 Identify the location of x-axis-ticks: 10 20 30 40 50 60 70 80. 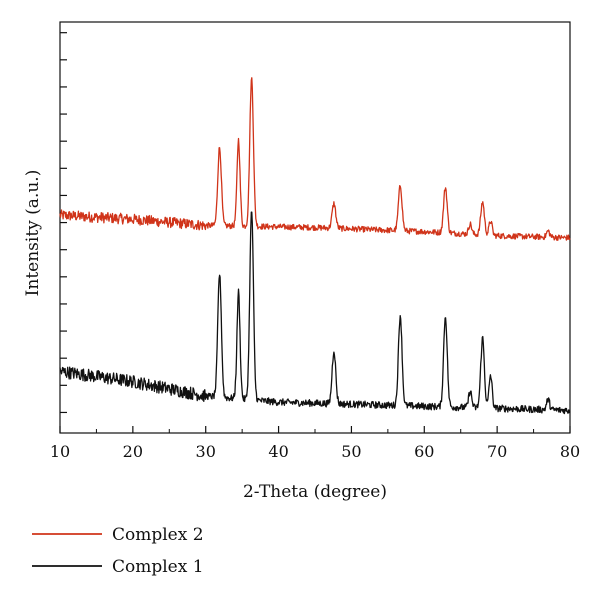
(315, 443).